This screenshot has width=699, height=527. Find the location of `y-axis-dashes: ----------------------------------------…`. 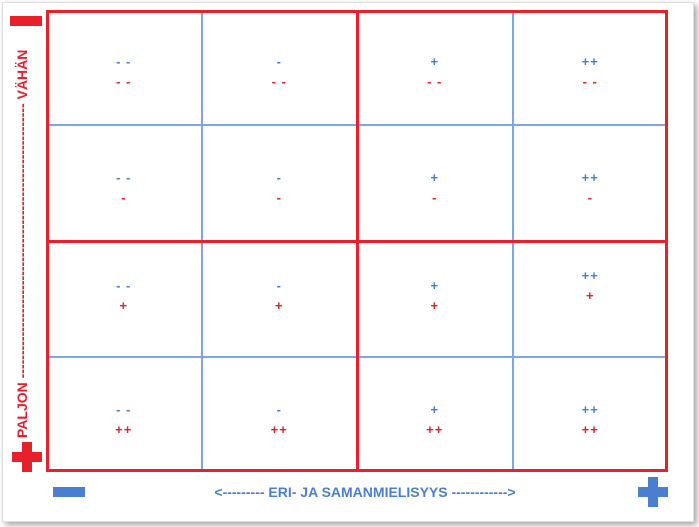

y-axis-dashes: ----------------------------------------… is located at coordinates (22, 239).